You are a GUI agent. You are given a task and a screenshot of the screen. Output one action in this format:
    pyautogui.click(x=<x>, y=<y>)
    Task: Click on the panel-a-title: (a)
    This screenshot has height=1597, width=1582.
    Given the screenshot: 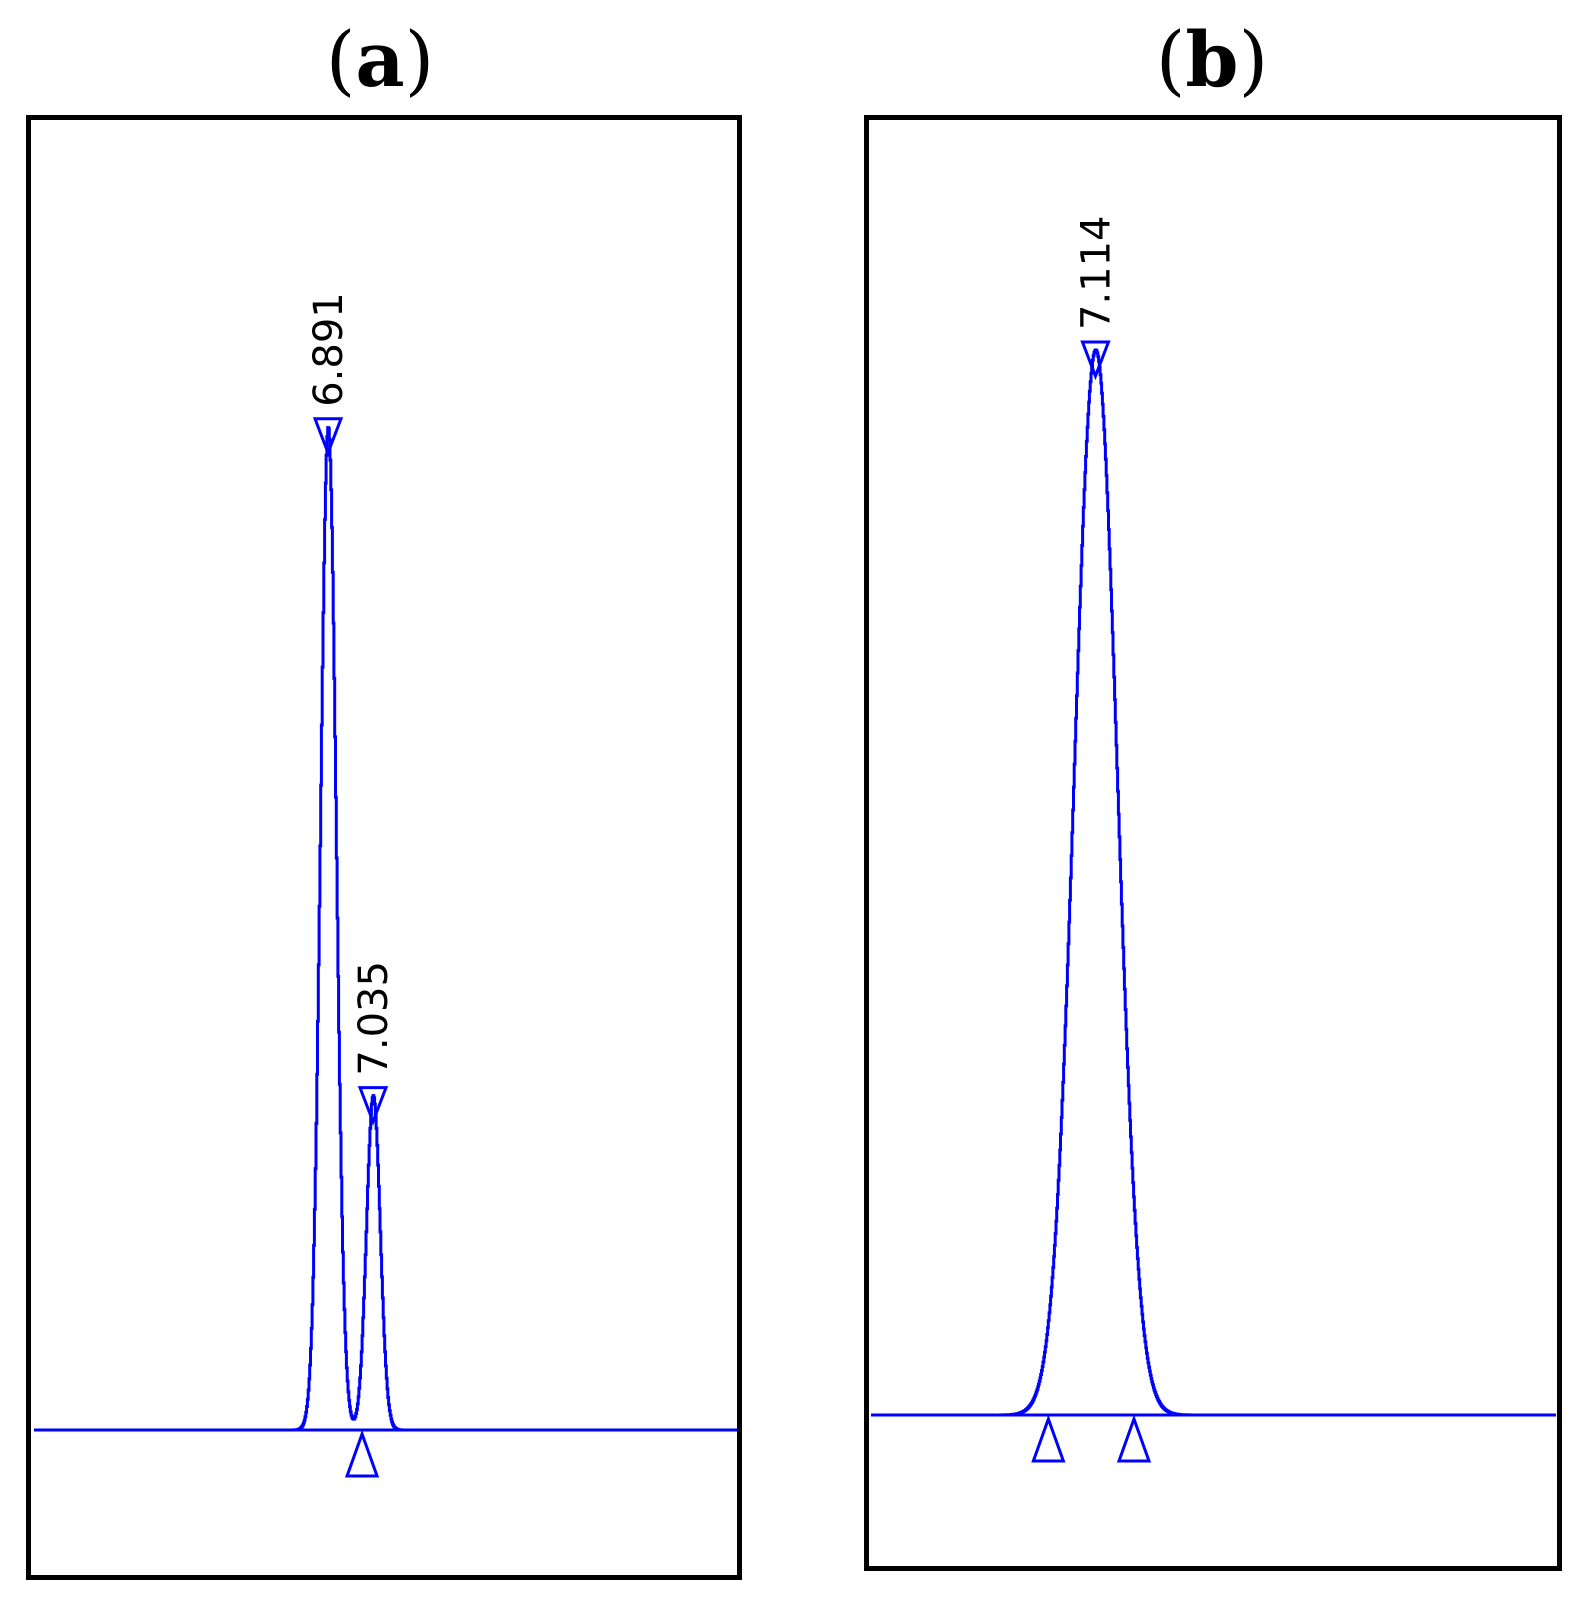 What is the action you would take?
    pyautogui.click(x=380, y=60)
    